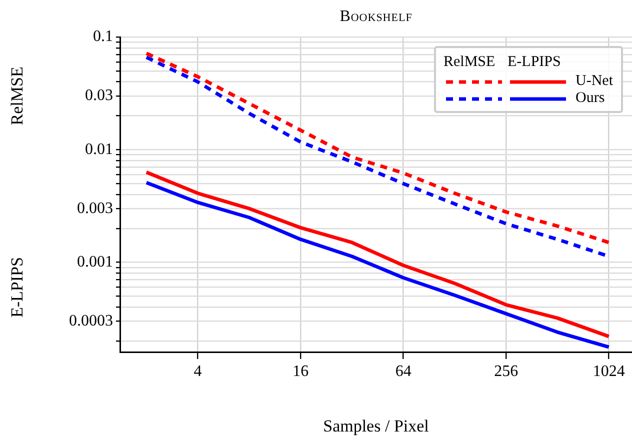 Image resolution: width=632 pixels, height=441 pixels. I want to click on annotation: E-LPIPS, so click(534, 63).